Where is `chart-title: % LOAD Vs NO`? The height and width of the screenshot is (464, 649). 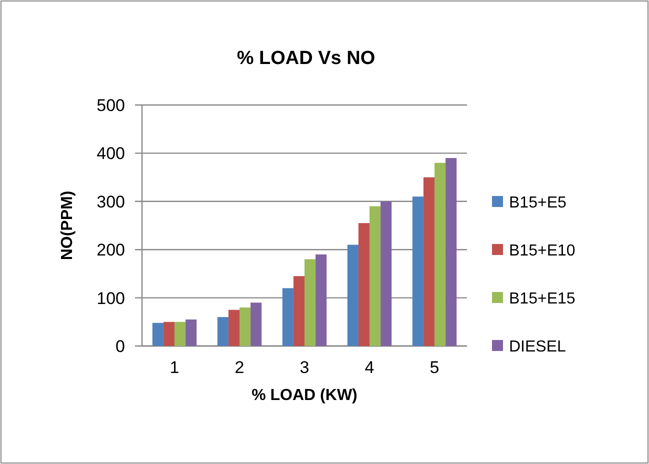
chart-title: % LOAD Vs NO is located at coordinates (306, 58).